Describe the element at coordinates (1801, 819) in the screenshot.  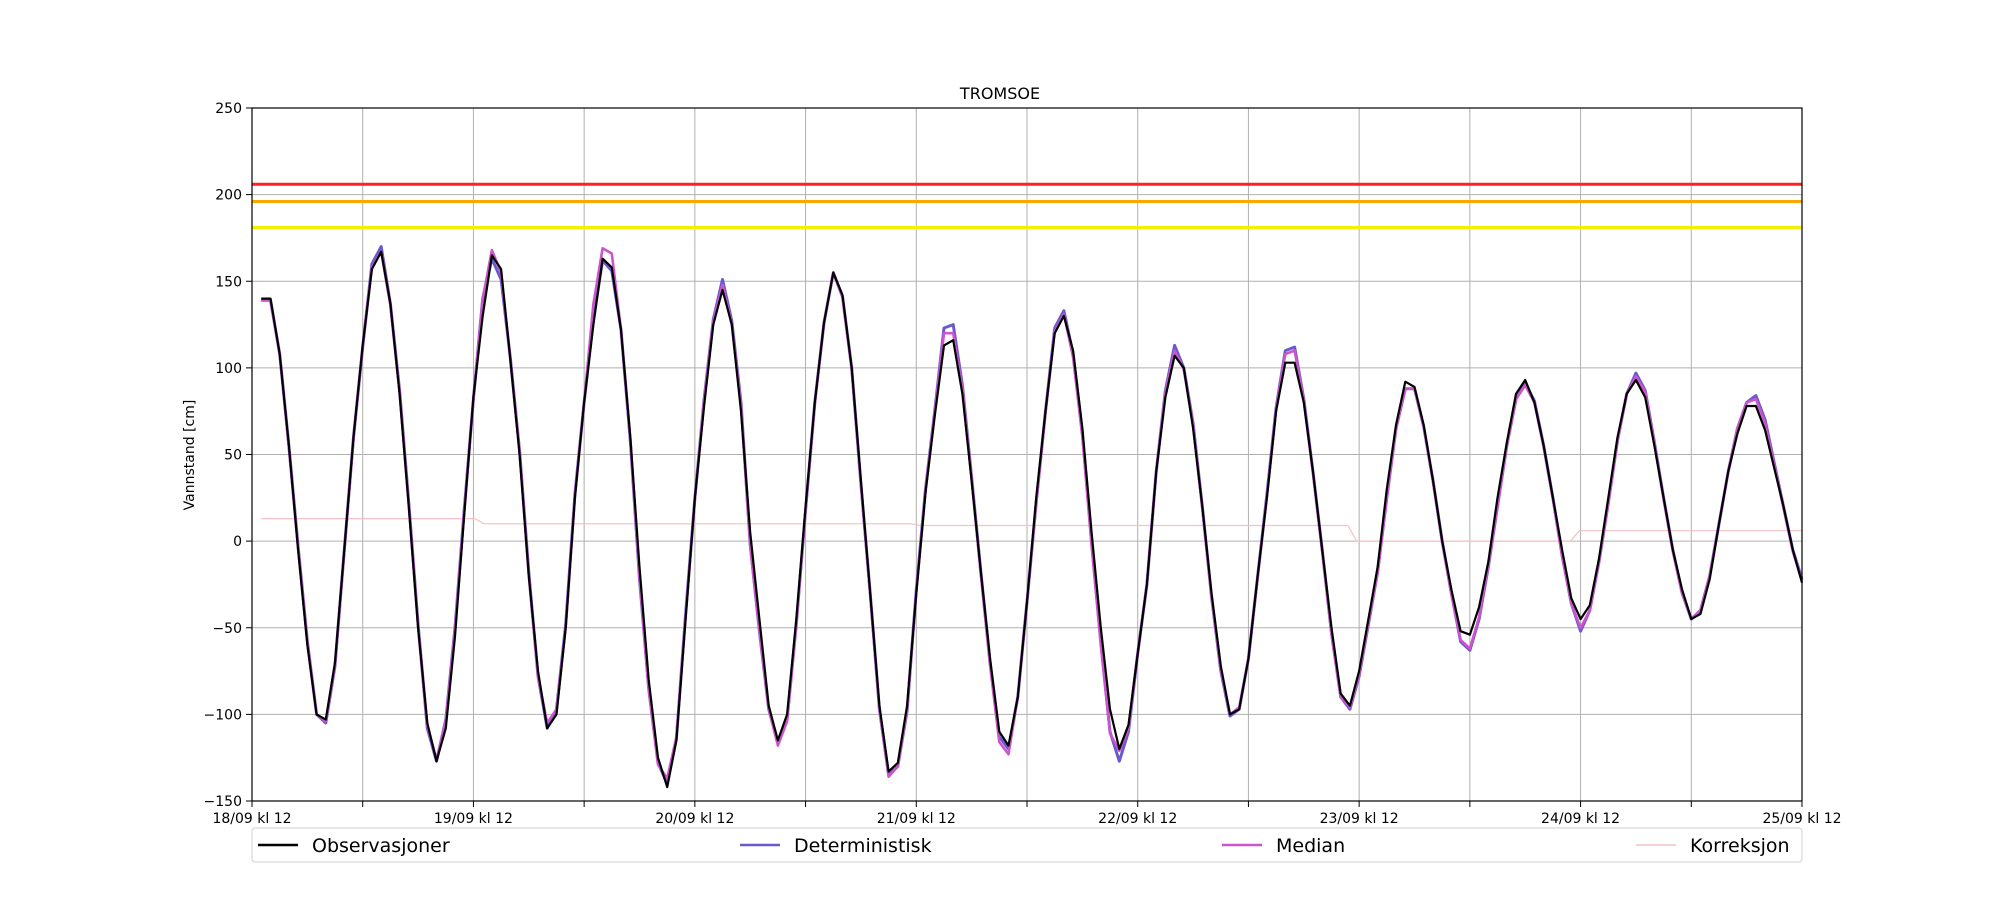
I see `x-tick-label: 25/09 kl 12` at that location.